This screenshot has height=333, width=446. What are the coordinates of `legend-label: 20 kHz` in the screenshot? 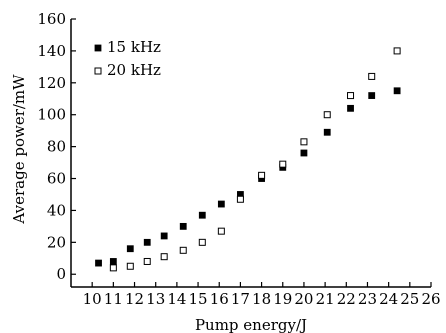 It's located at (134, 70).